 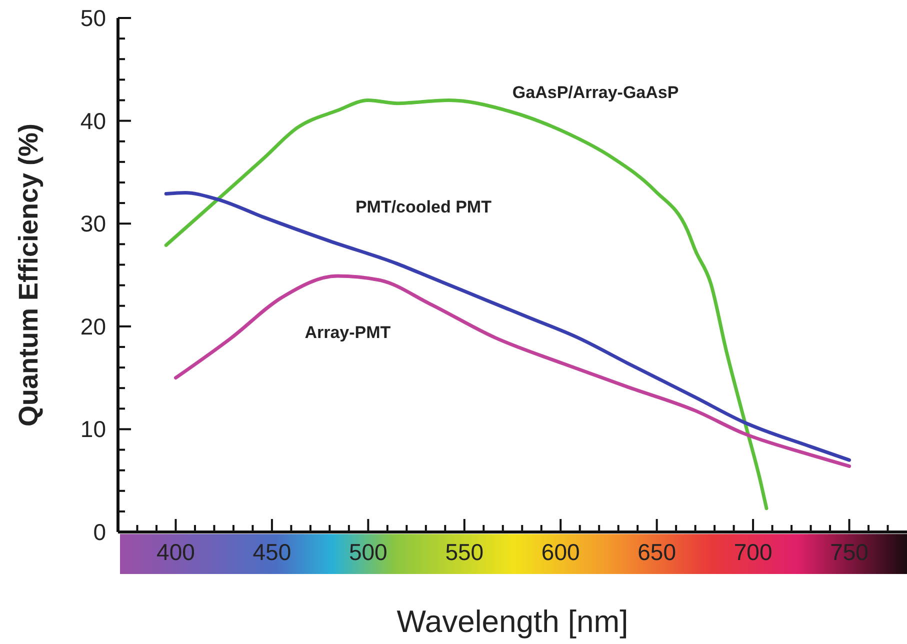 What do you see at coordinates (464, 552) in the screenshot?
I see `x-tick-label: 550` at bounding box center [464, 552].